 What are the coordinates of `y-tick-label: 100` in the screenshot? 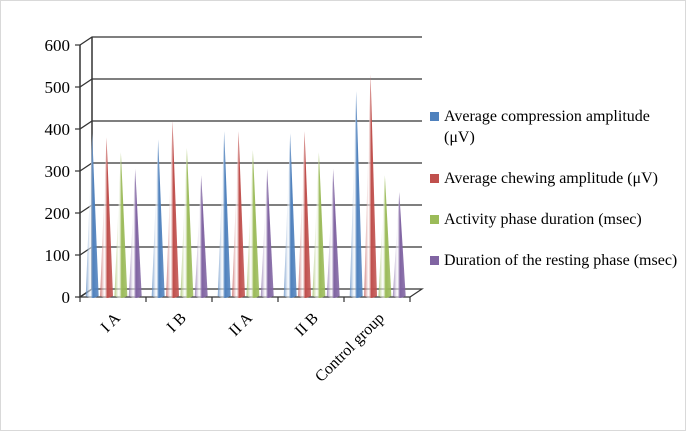 It's located at (58, 255).